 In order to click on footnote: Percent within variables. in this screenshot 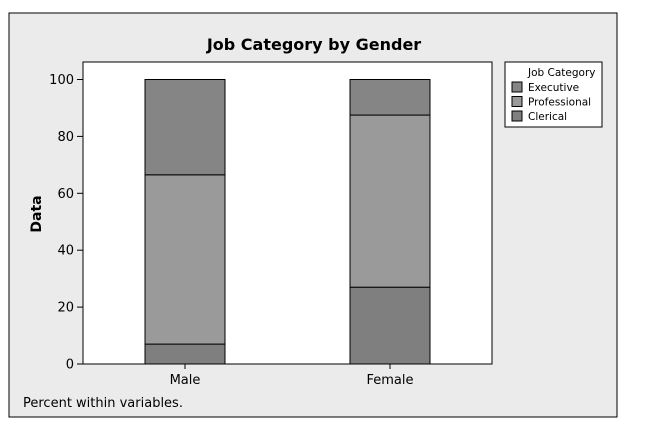, I will do `click(103, 403)`.